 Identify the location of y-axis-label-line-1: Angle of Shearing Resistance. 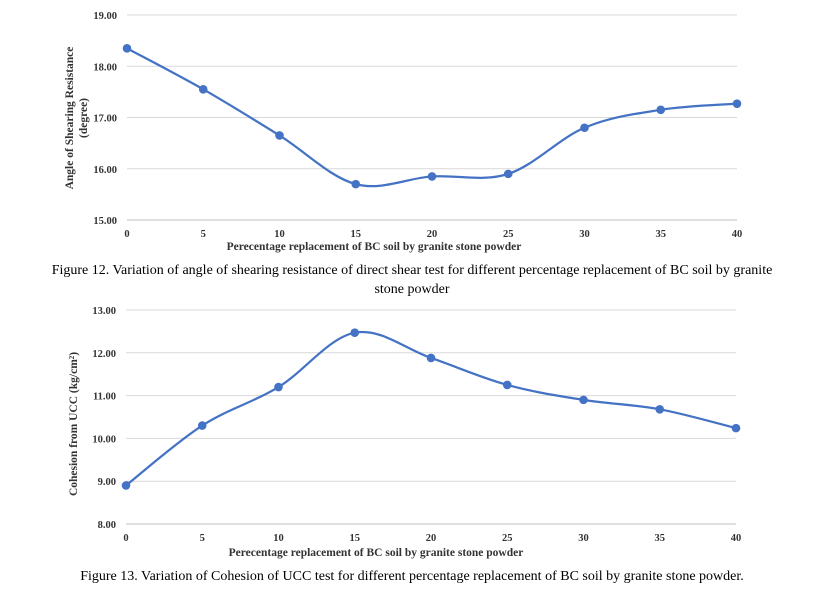
(70, 118).